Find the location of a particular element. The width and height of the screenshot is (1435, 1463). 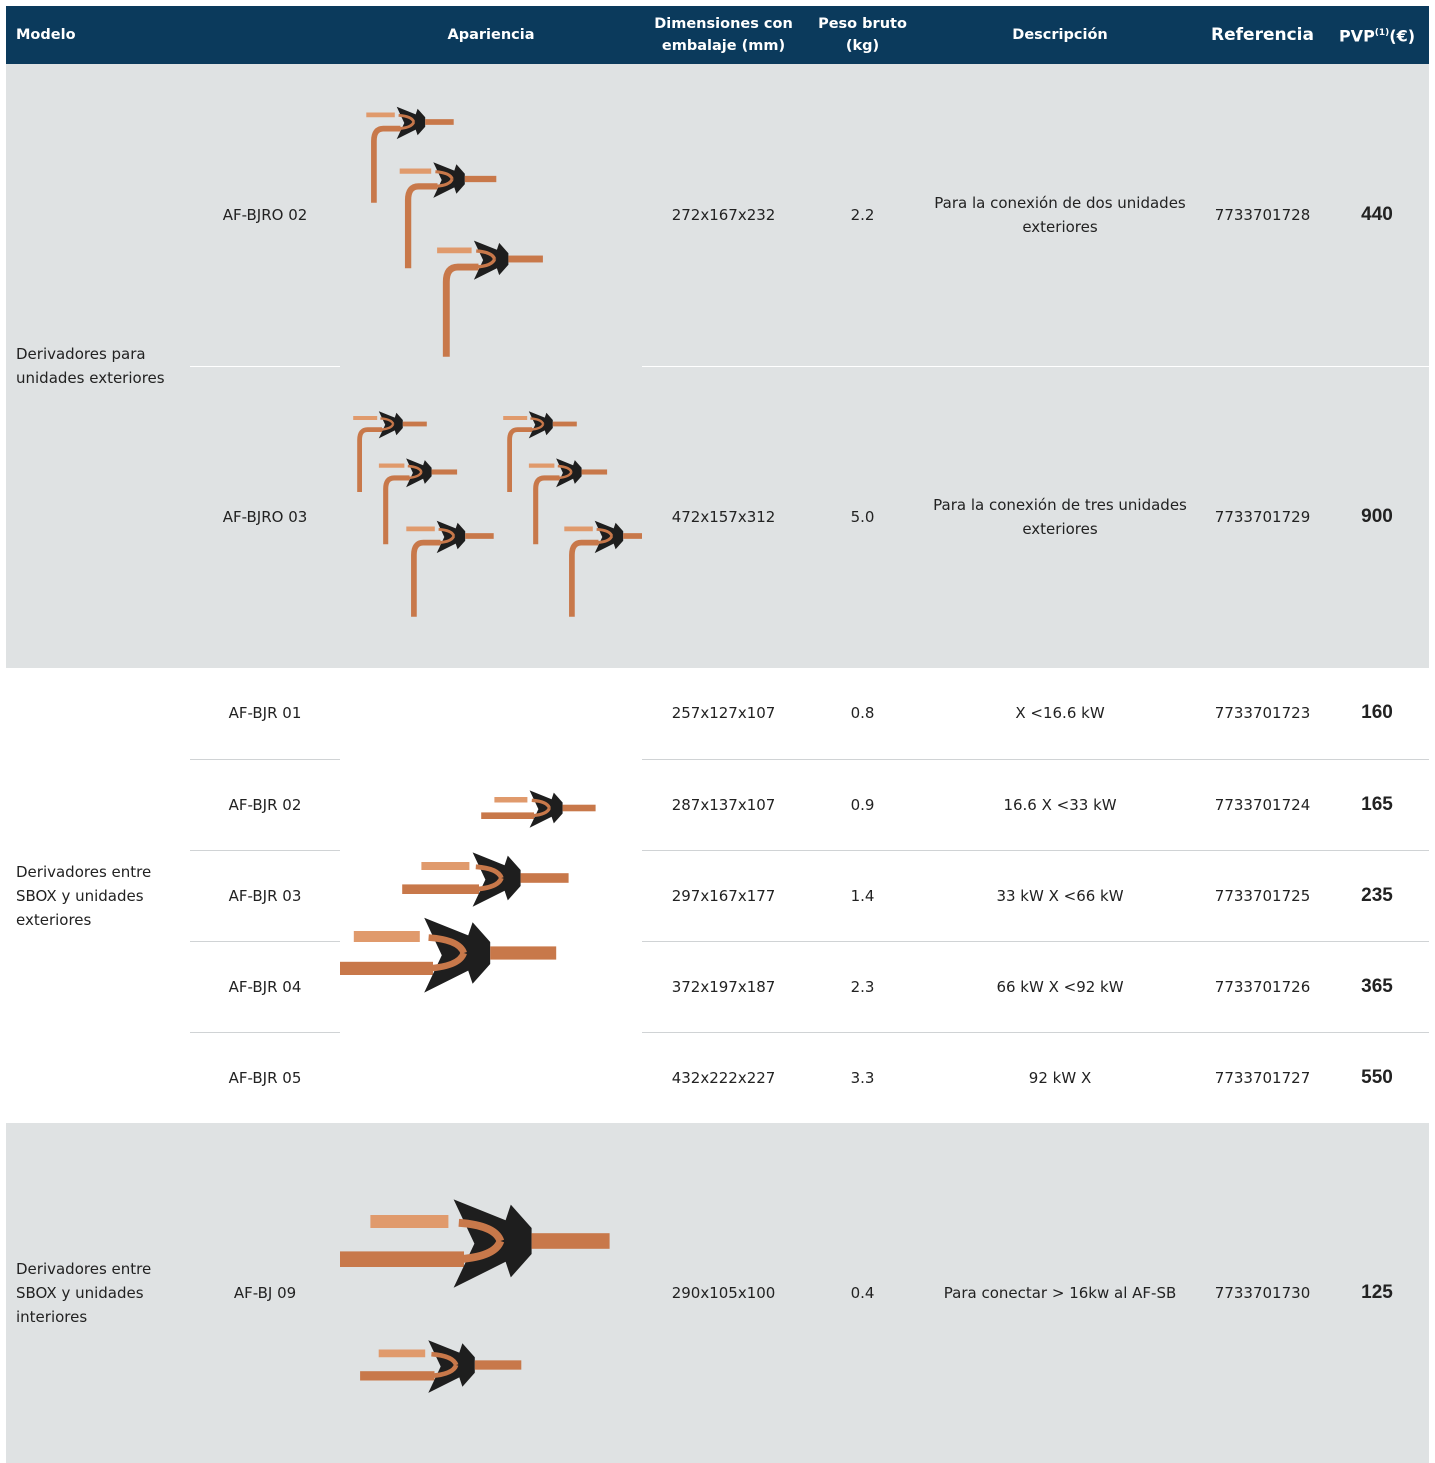

header-text: (€) is located at coordinates (1402, 36).